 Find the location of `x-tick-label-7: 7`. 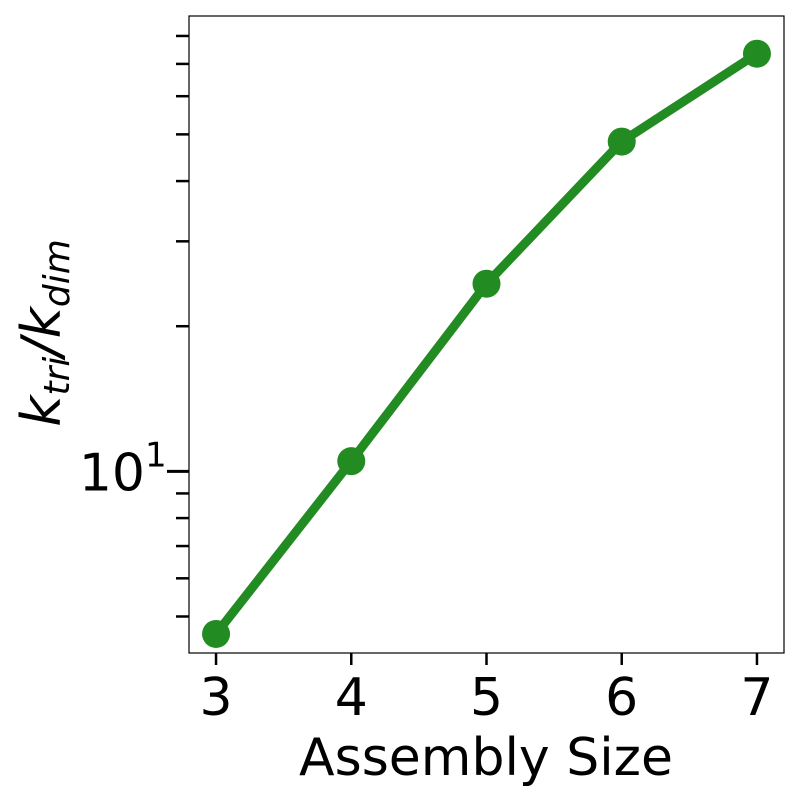

x-tick-label-7: 7 is located at coordinates (756, 698).